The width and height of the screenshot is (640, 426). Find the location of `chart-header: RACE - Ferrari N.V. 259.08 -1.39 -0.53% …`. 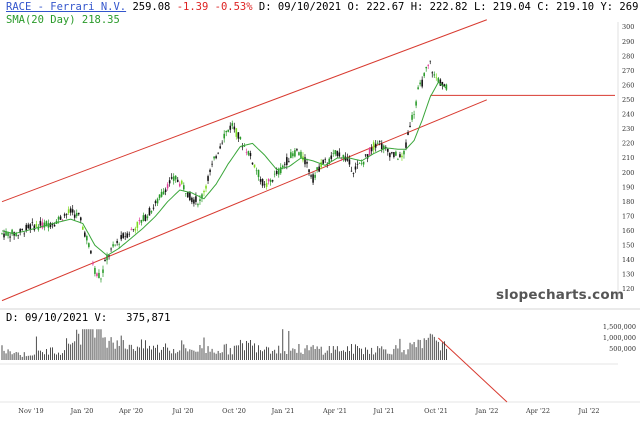

chart-header: RACE - Ferrari N.V. 259.08 -1.39 -0.53% … is located at coordinates (323, 7).